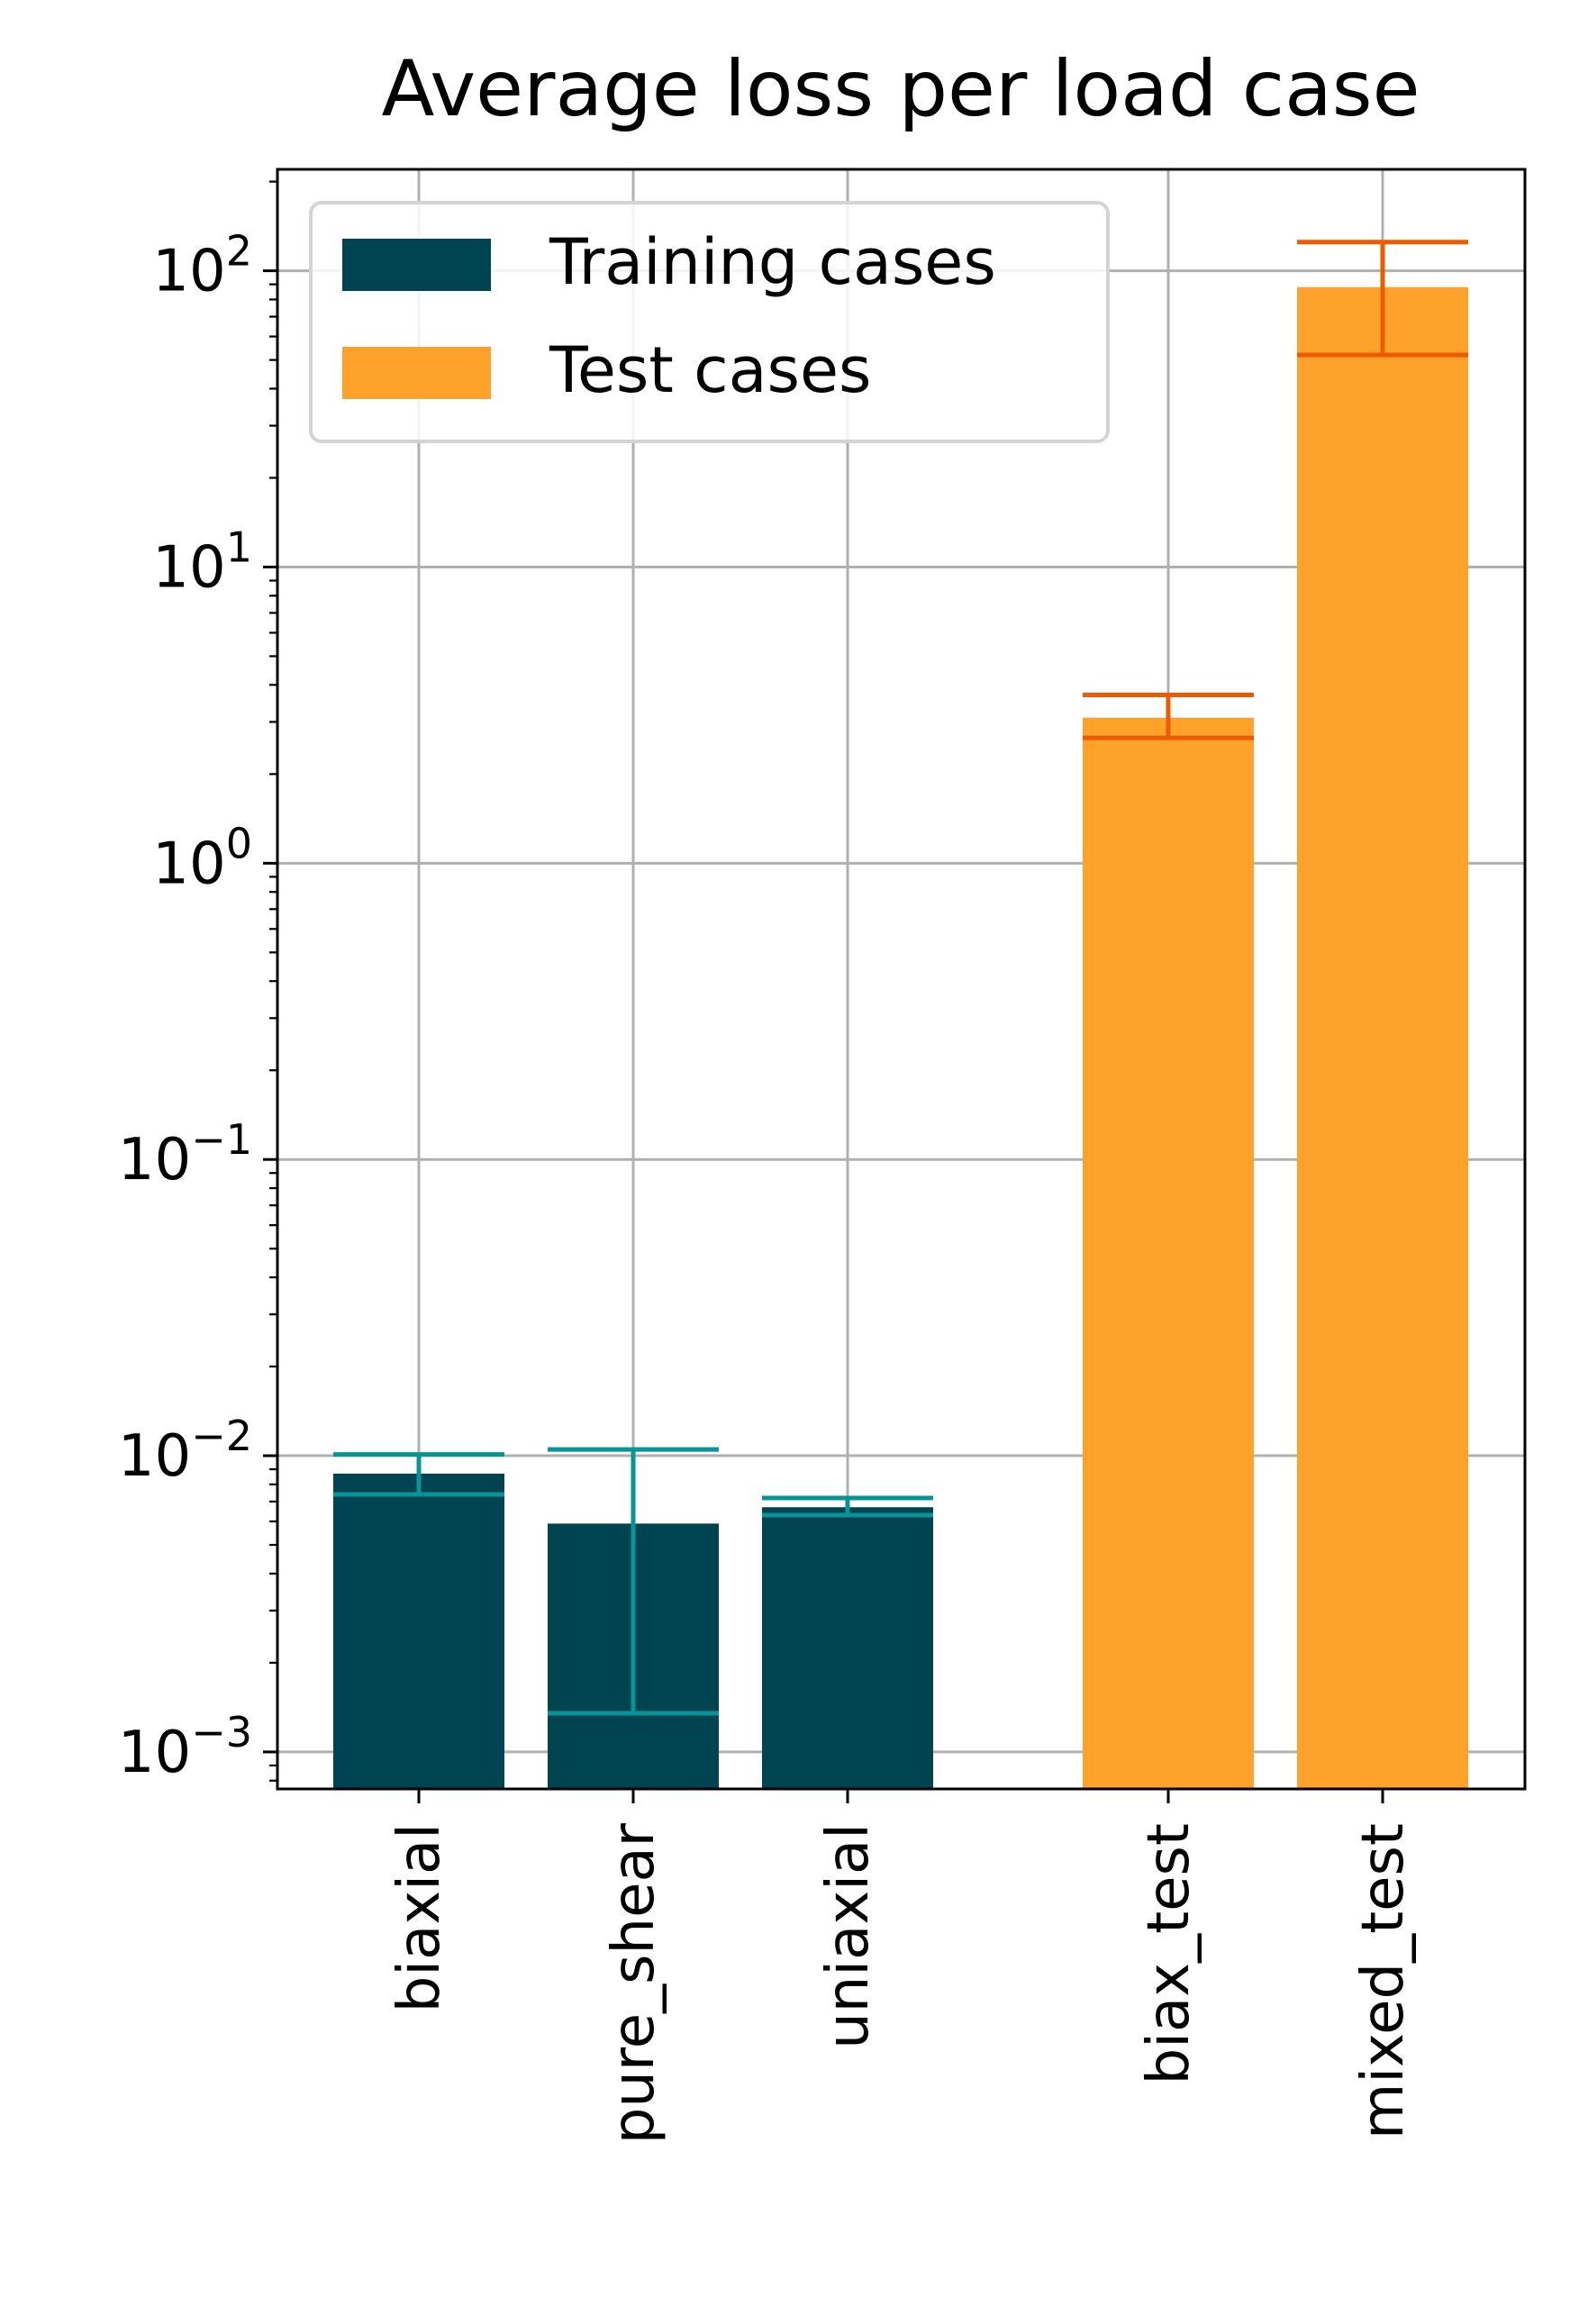 This screenshot has height=2324, width=1588. Describe the element at coordinates (202, 562) in the screenshot. I see `y-tick-label: 10¹` at that location.